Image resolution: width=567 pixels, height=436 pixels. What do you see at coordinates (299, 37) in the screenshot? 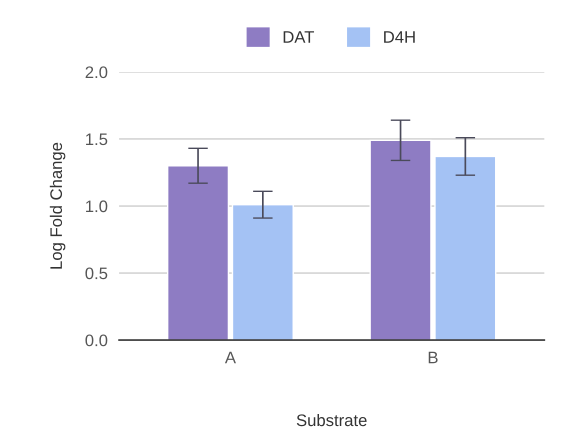
I see `legend-label: DAT` at bounding box center [299, 37].